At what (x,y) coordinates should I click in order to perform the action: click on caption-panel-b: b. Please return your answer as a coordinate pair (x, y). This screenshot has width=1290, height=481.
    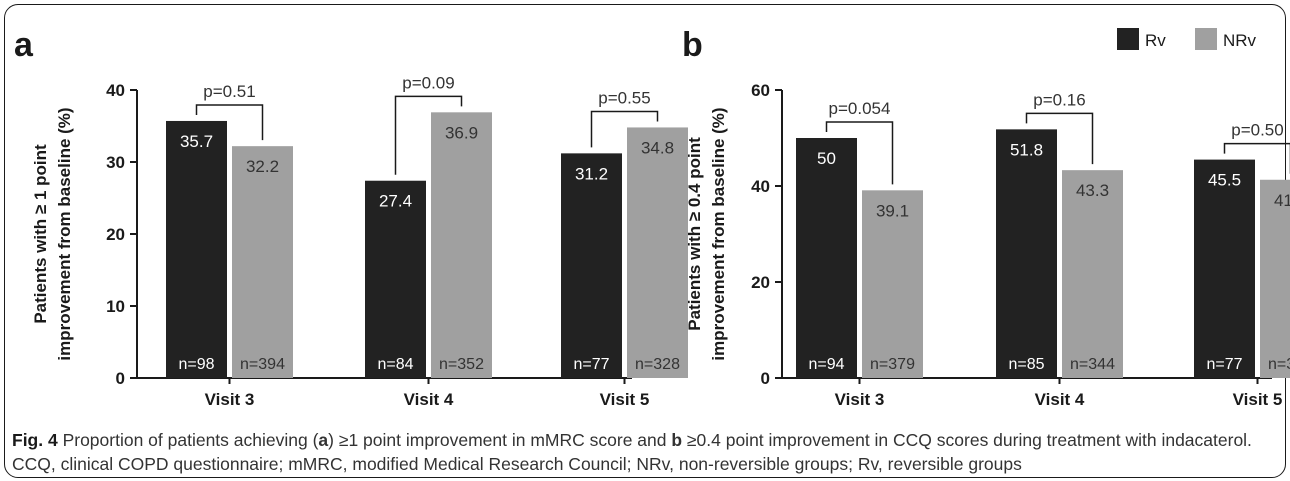
    Looking at the image, I should click on (677, 440).